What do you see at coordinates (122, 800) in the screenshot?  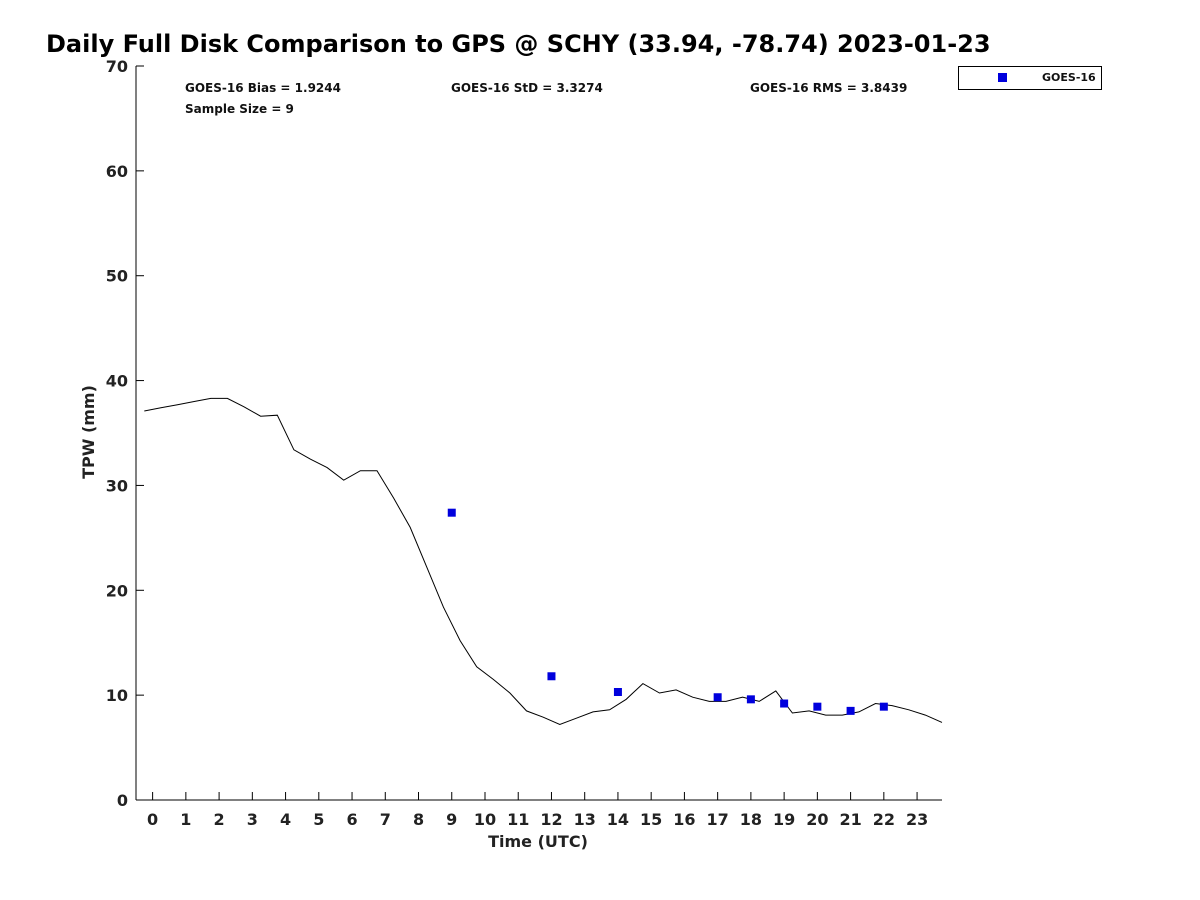 I see `y-tick-label: 0` at bounding box center [122, 800].